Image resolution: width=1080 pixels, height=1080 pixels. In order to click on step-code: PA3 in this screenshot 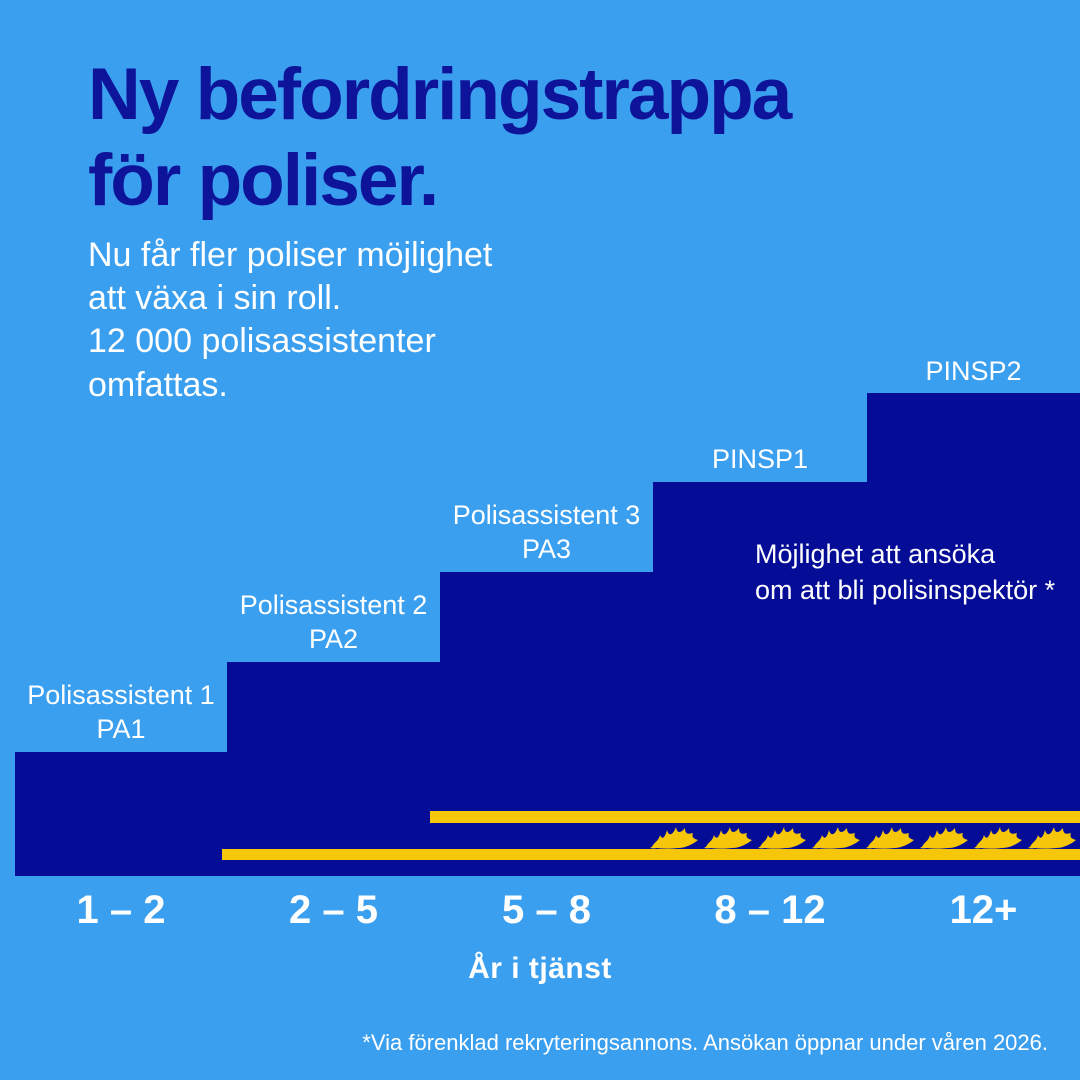, I will do `click(546, 549)`.